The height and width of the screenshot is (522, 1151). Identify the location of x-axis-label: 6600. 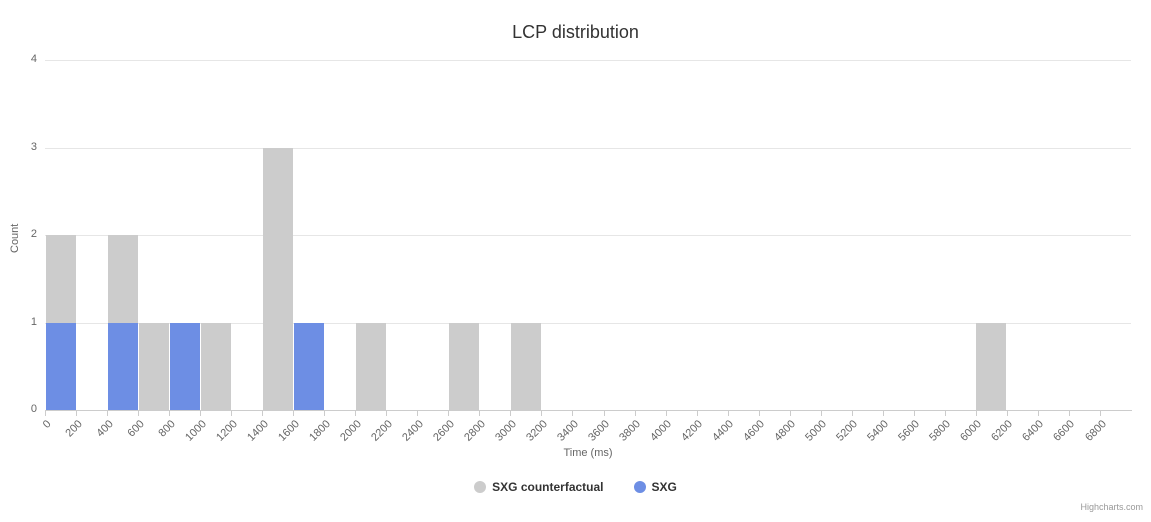
(1064, 431).